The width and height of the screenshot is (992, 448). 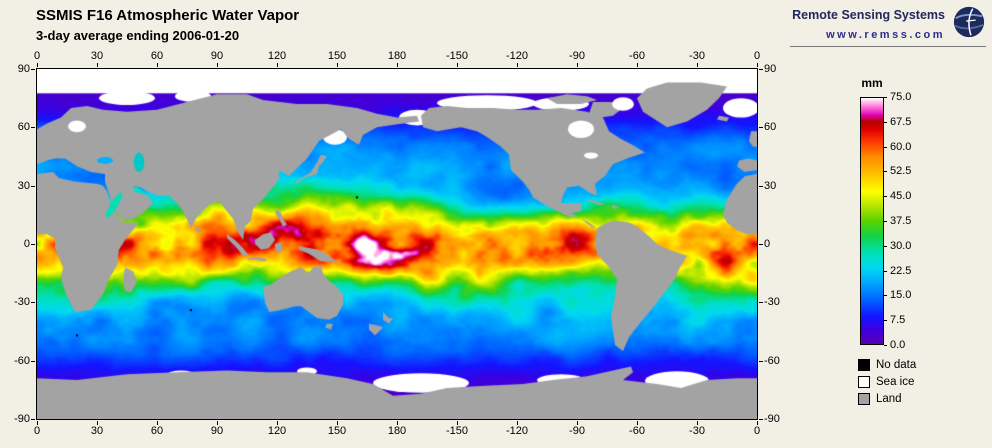 What do you see at coordinates (770, 127) in the screenshot?
I see `lat-tick-label-right: 60` at bounding box center [770, 127].